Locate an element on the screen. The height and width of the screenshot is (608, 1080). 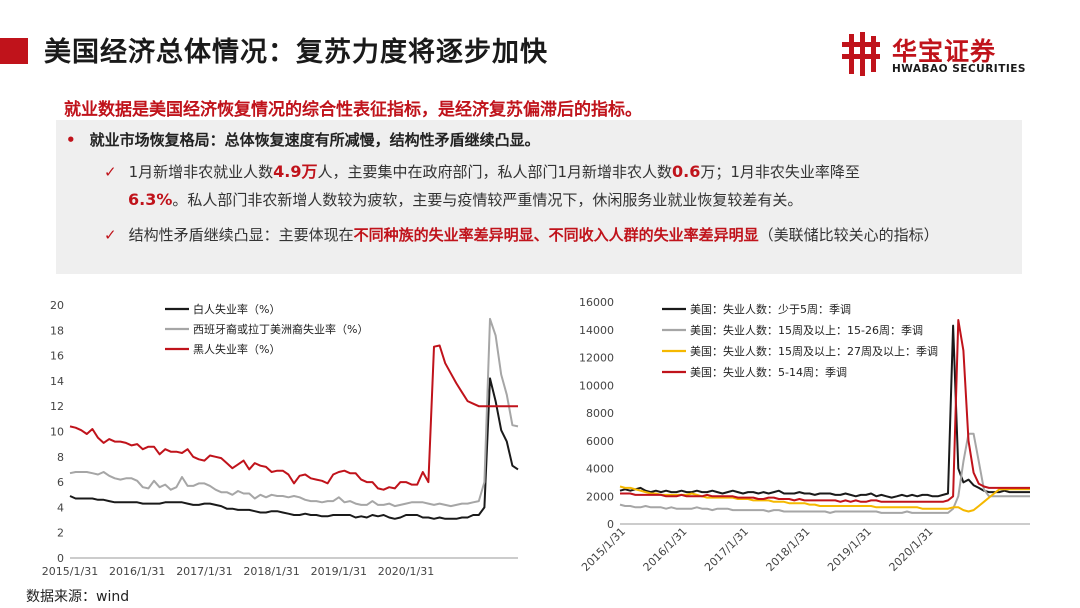
check2-p1: 结构性矛盾继续凸显：主要体现在 is located at coordinates (241, 235).